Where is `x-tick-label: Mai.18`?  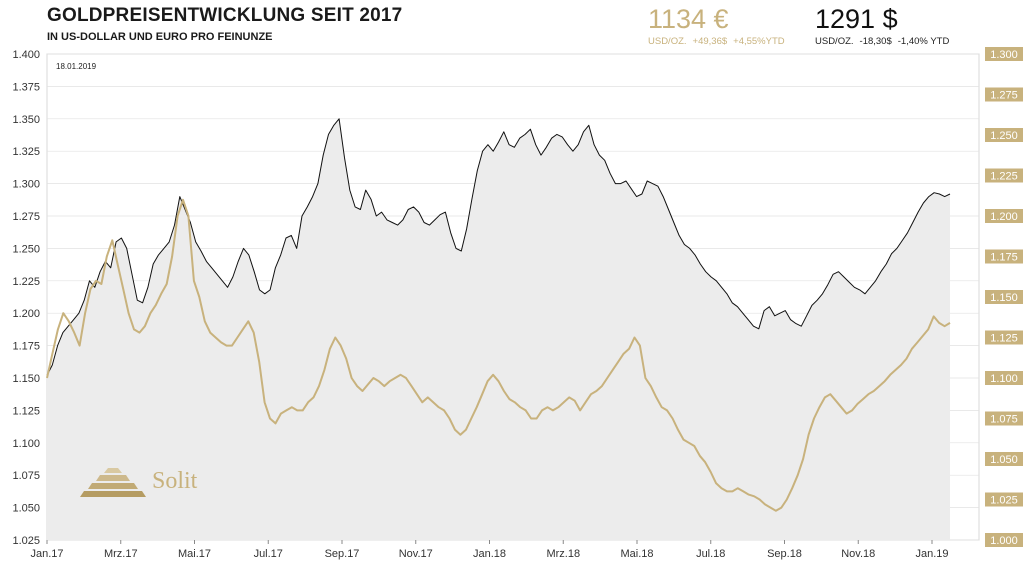
x-tick-label: Mai.18 is located at coordinates (636, 554).